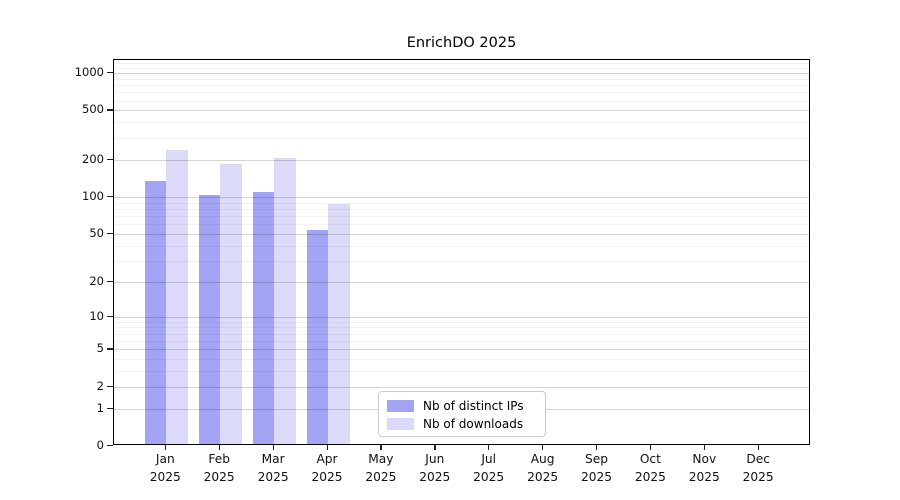 This screenshot has height=500, width=900. Describe the element at coordinates (100, 385) in the screenshot. I see `y-tick-label-2: 2` at that location.